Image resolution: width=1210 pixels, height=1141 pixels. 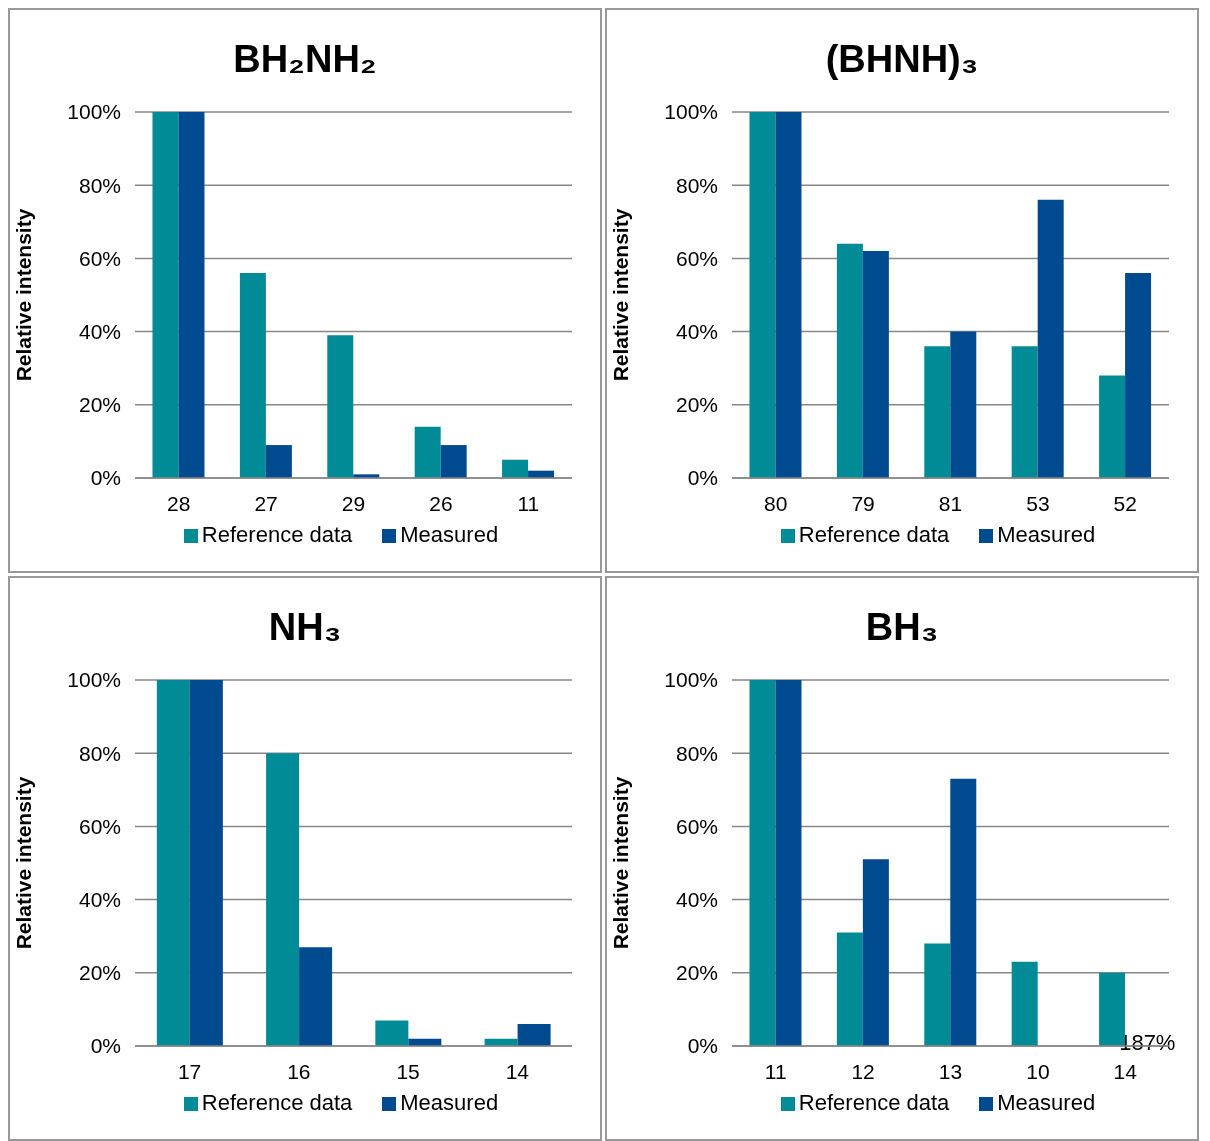 What do you see at coordinates (950, 1071) in the screenshot?
I see `x-tick-label: 13` at bounding box center [950, 1071].